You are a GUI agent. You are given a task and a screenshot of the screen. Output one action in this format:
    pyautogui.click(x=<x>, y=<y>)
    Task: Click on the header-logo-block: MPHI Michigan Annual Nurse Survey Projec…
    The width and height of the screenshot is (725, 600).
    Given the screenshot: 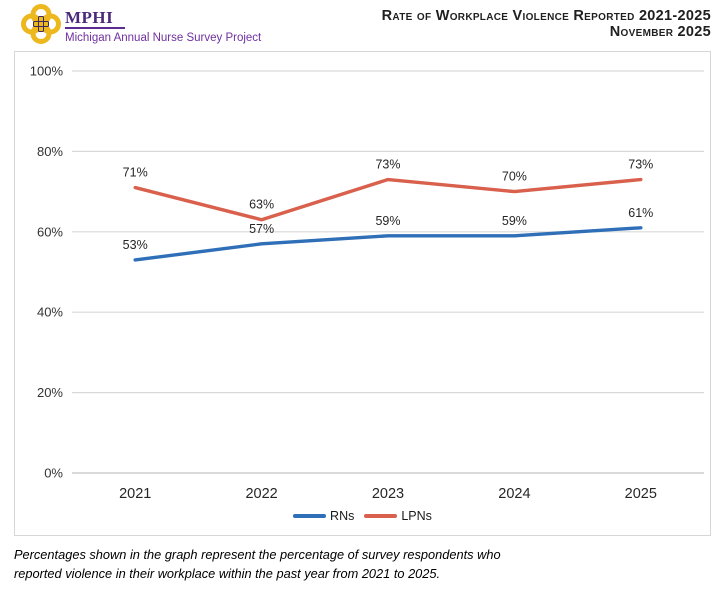 What is the action you would take?
    pyautogui.click(x=140, y=24)
    